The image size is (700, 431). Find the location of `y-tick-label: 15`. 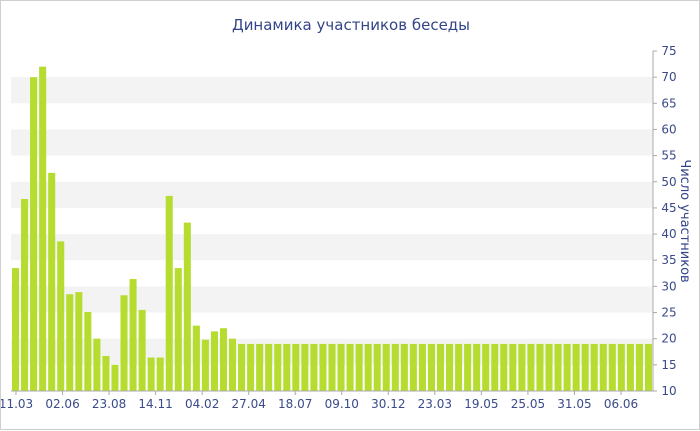

y-tick-label: 15 is located at coordinates (668, 365).